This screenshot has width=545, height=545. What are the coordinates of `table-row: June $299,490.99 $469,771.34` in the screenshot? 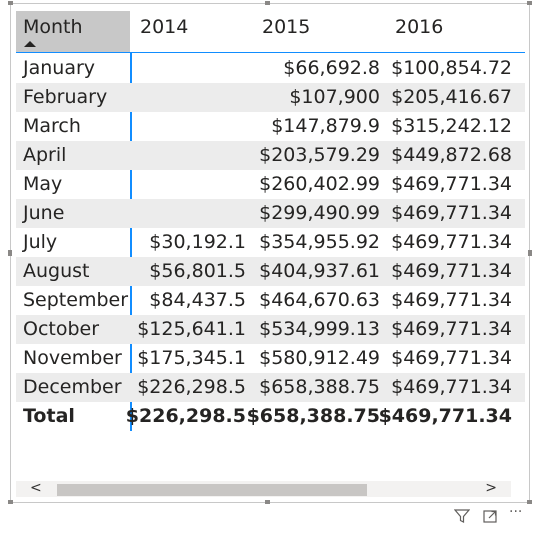 It's located at (270, 213).